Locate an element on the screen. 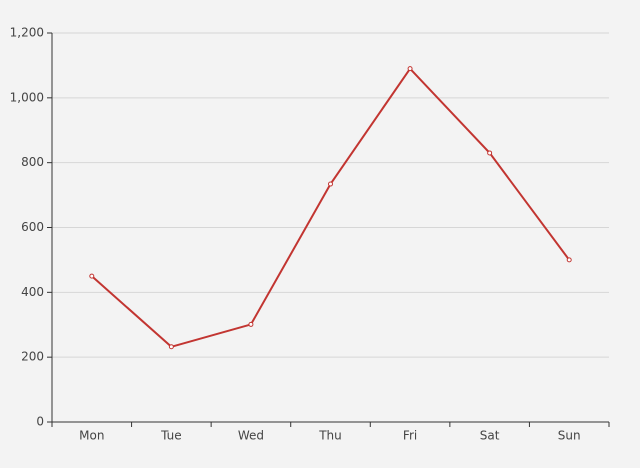 The image size is (640, 468). y-tick-label: 600 is located at coordinates (32, 227).